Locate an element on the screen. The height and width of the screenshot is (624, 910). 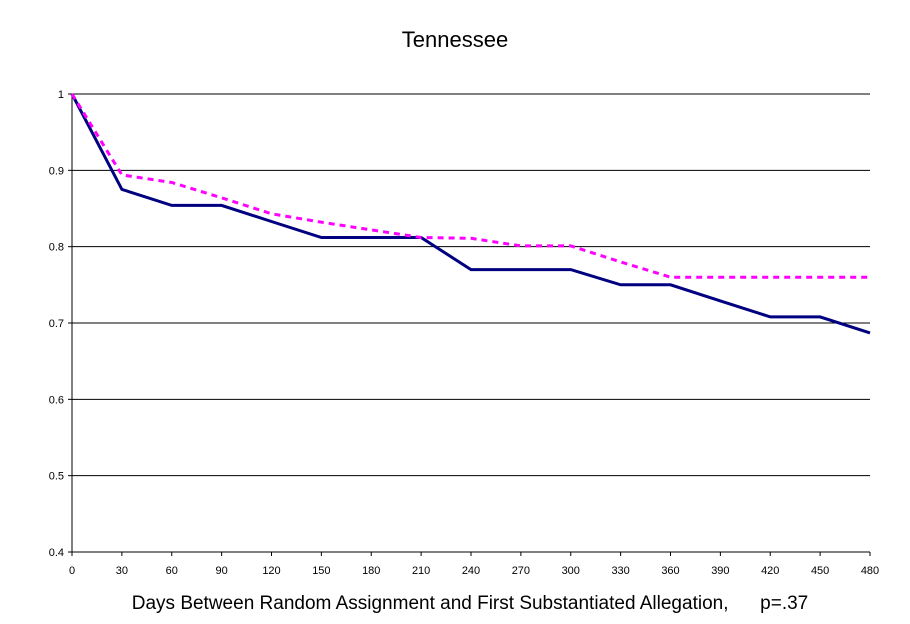
x-tick-label: 270 is located at coordinates (521, 571).